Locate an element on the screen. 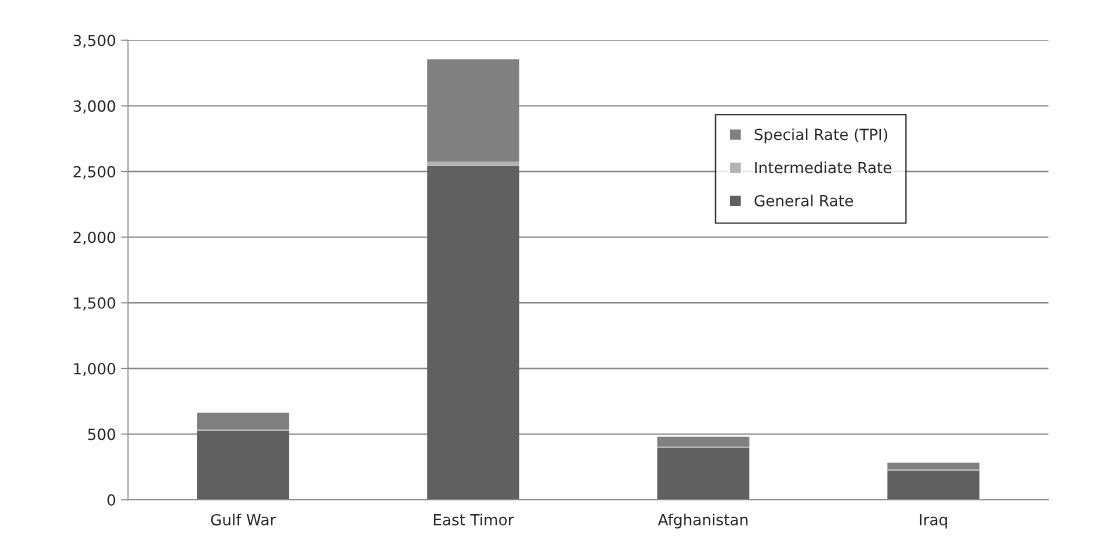 This screenshot has height=559, width=1113. y-tick-label: 1,000 is located at coordinates (95, 369).